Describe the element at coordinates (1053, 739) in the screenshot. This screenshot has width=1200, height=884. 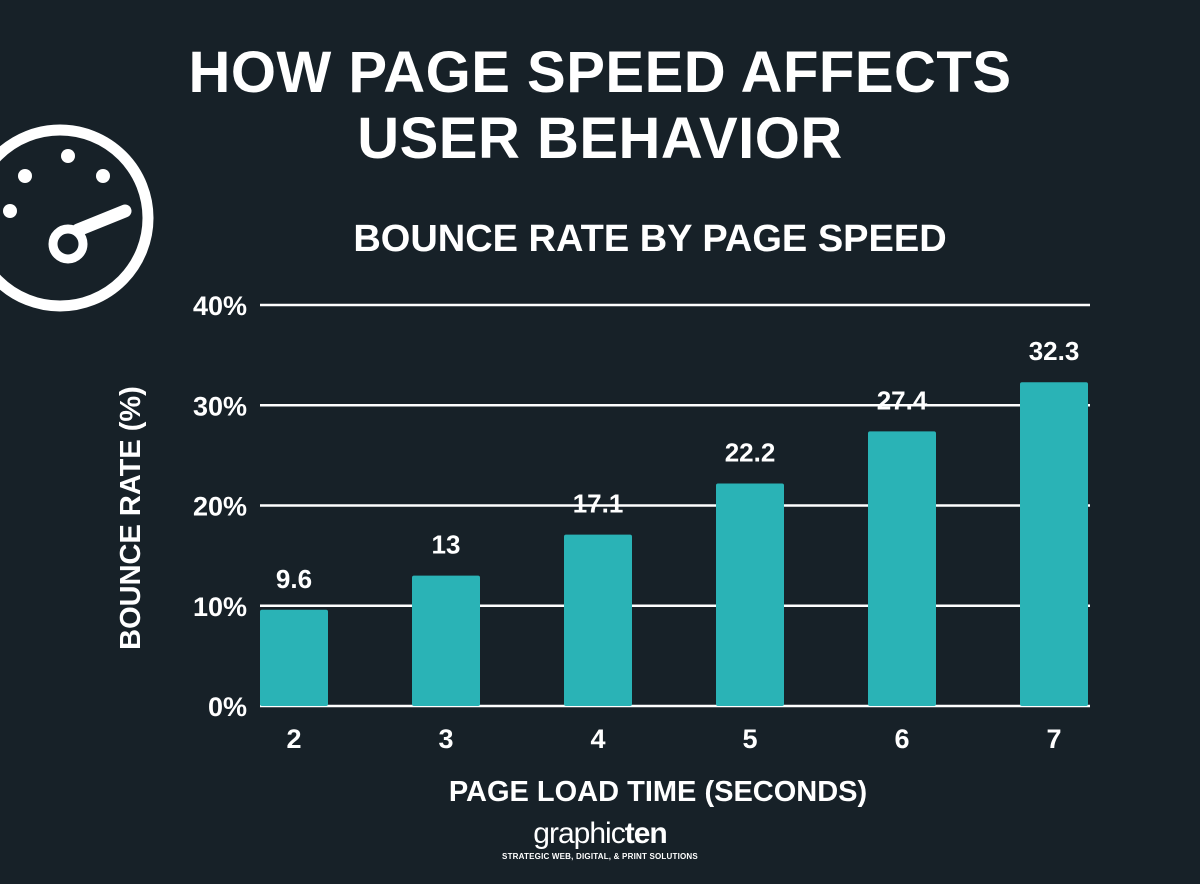
I see `x-tick-label: 7` at that location.